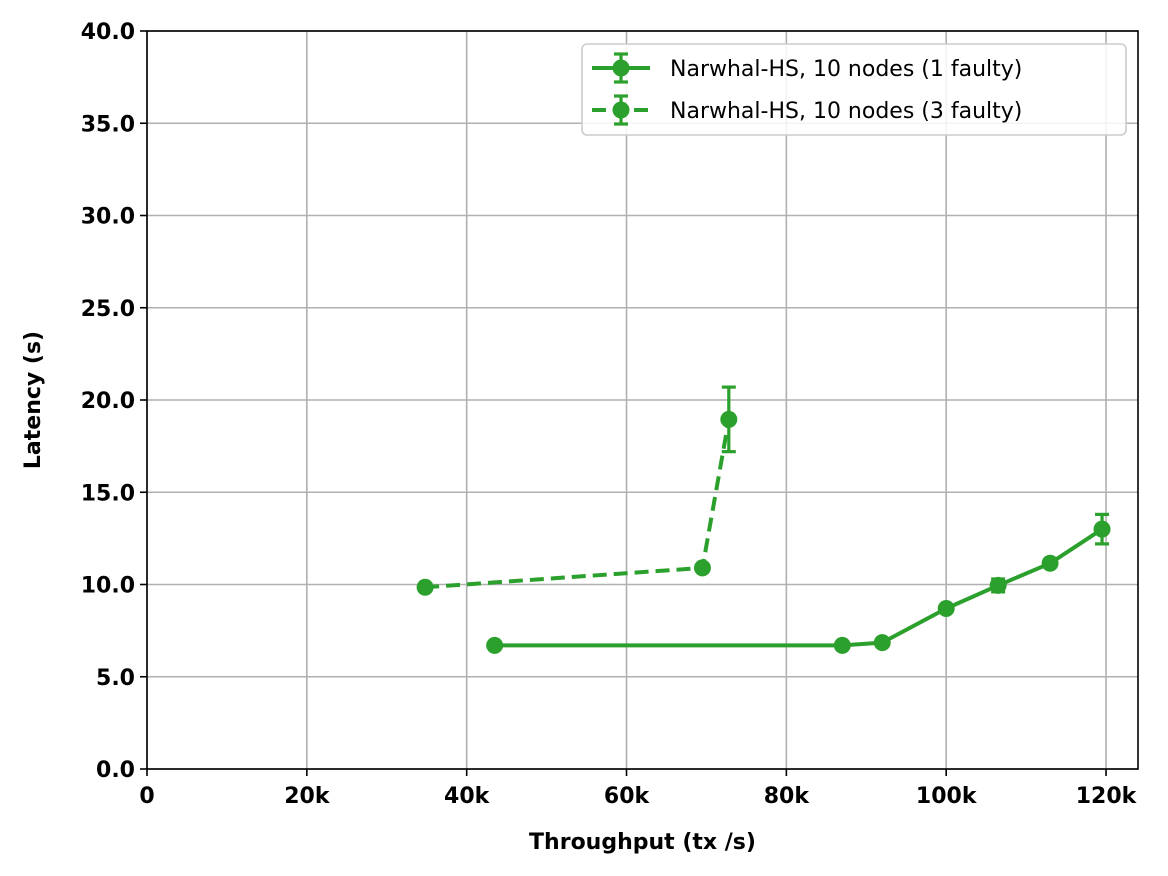 Image resolution: width=1168 pixels, height=876 pixels. I want to click on y-tick-label: 5.0, so click(115, 678).